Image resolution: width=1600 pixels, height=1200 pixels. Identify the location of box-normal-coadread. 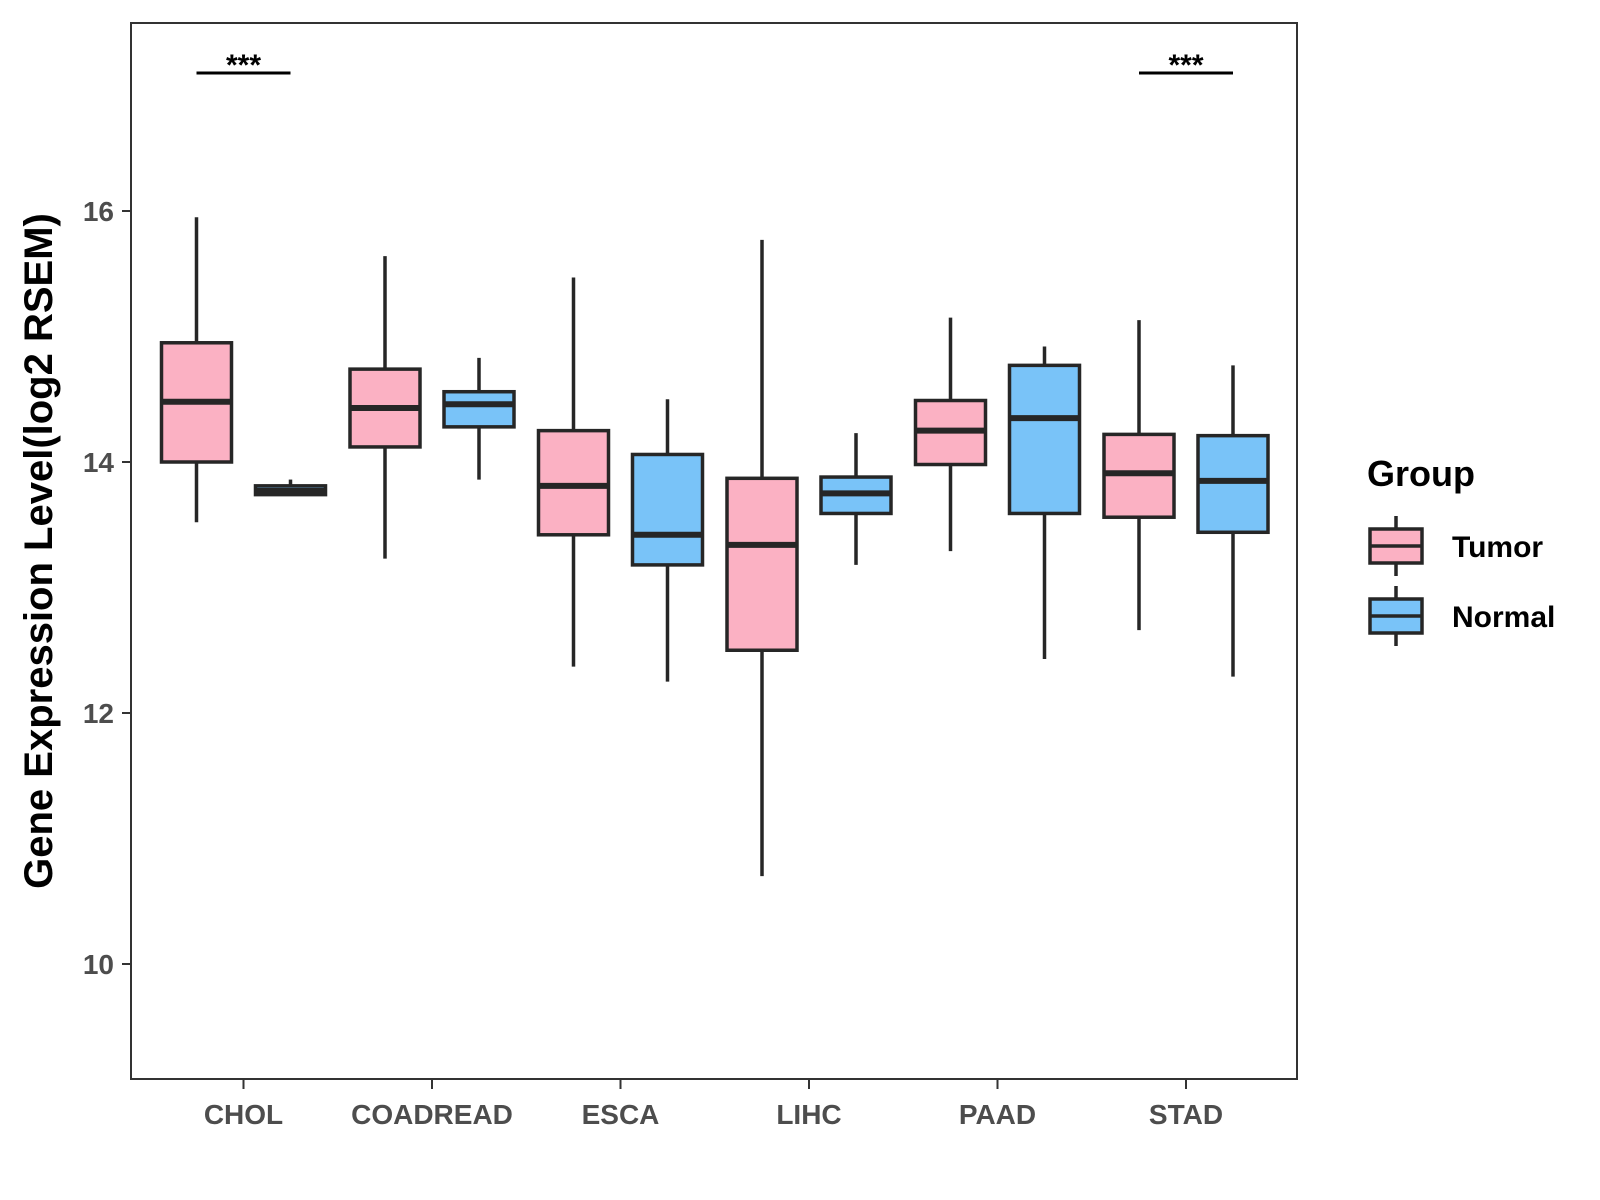
(479, 418).